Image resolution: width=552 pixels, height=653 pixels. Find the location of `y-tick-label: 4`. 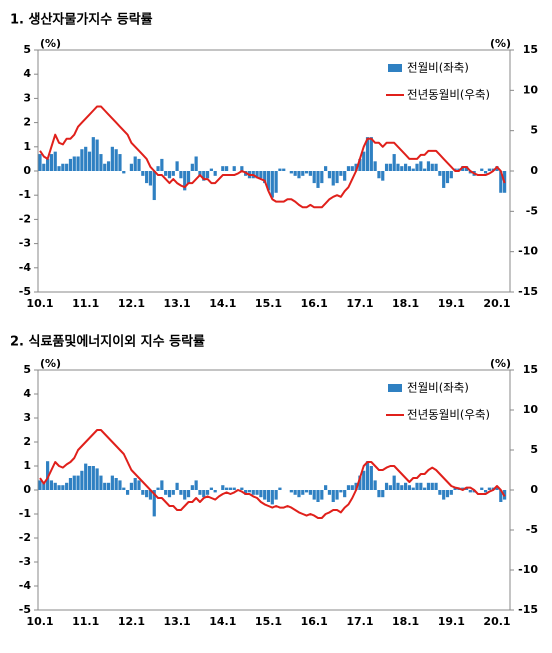

y-tick-label: 4 is located at coordinates (27, 73).